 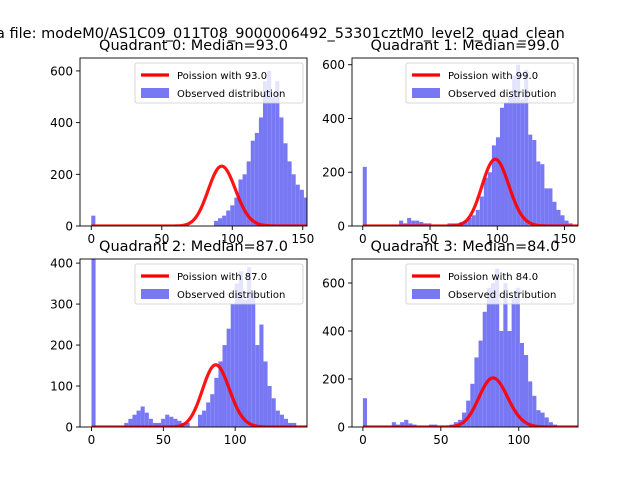 I want to click on plot-area, so click(x=199, y=343).